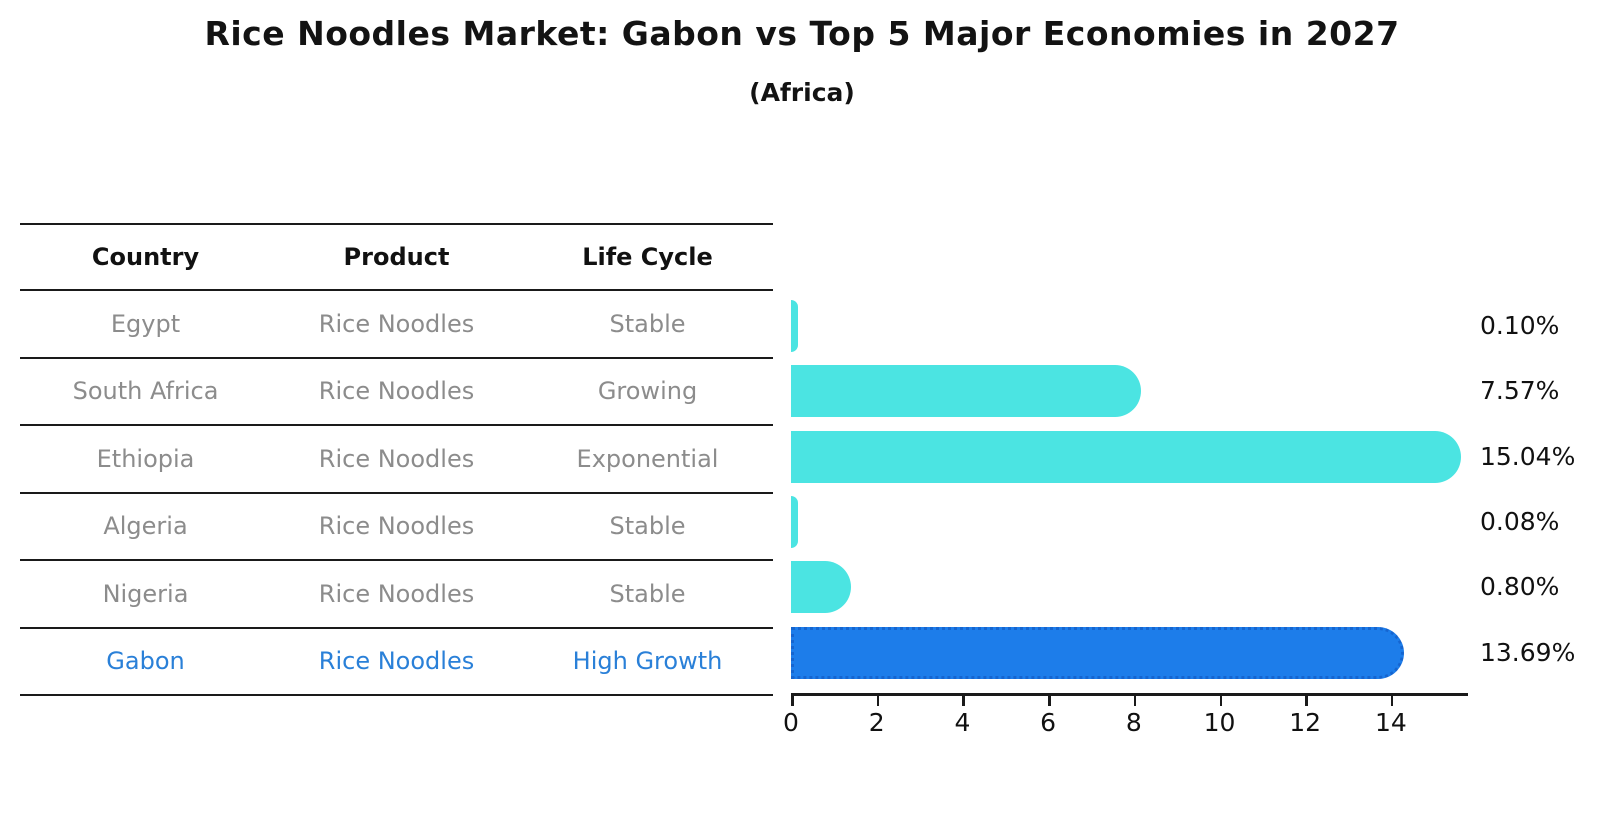 The width and height of the screenshot is (1604, 823). What do you see at coordinates (1520, 587) in the screenshot?
I see `value-label: 0.80%` at bounding box center [1520, 587].